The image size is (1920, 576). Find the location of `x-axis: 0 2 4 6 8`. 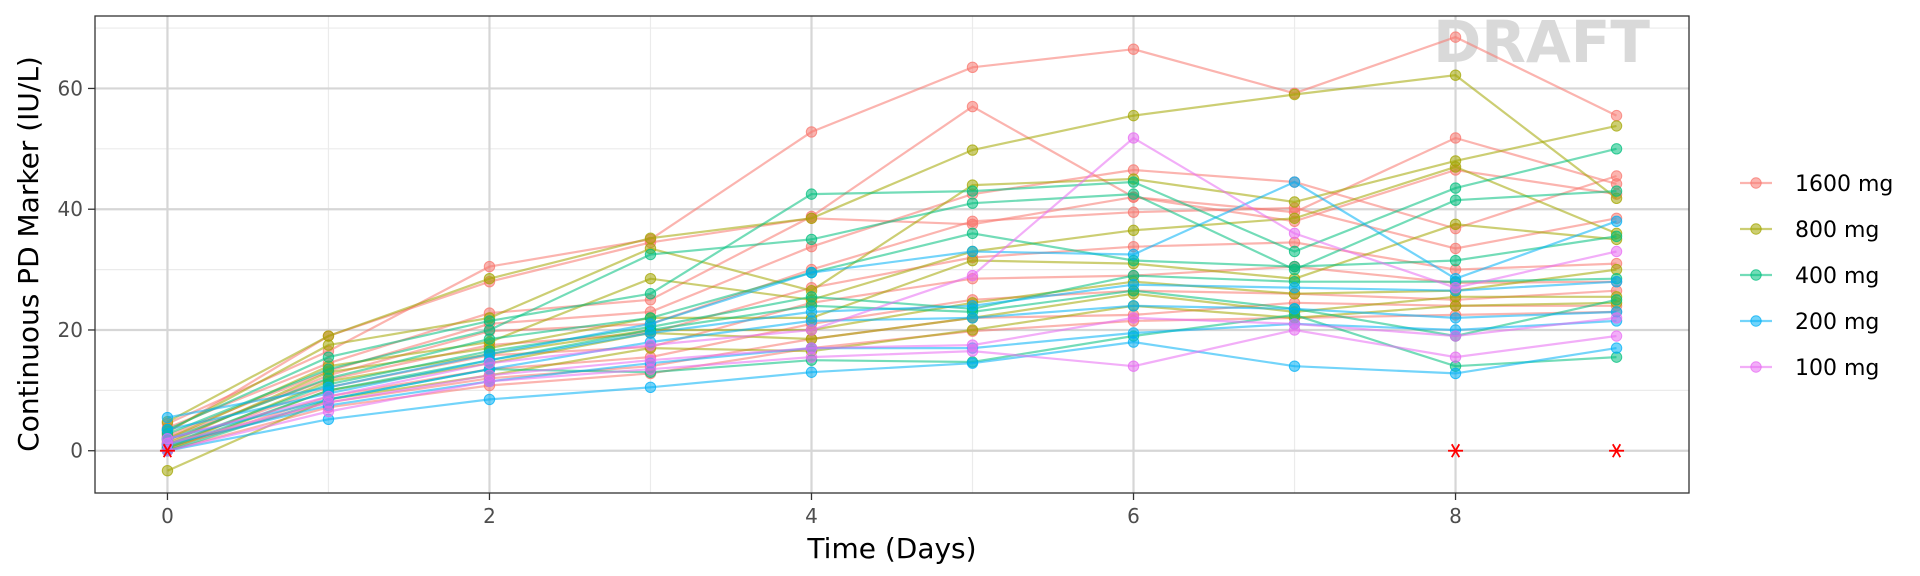

x-axis: 0 2 4 6 8 is located at coordinates (811, 510).